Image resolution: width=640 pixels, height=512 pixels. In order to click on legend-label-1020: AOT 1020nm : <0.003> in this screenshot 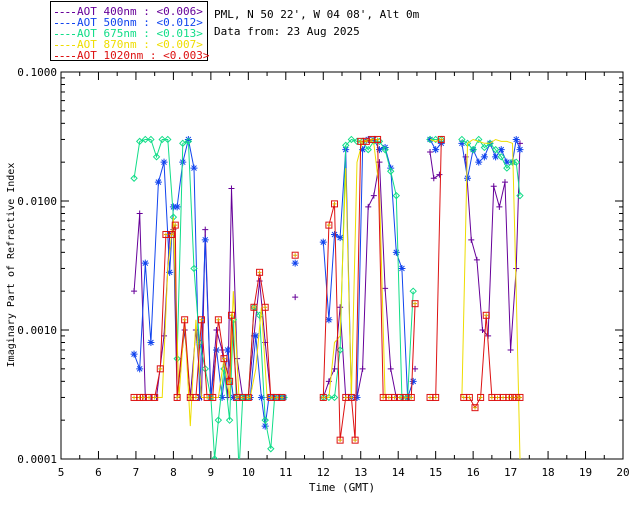, I will do `click(143, 55)`.